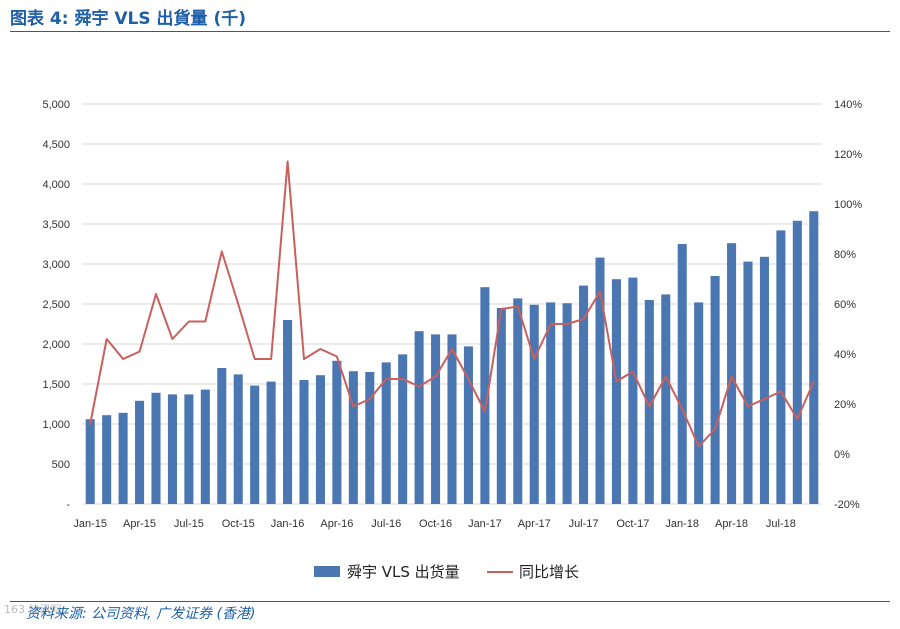  What do you see at coordinates (56, 145) in the screenshot?
I see `left-tick-label: 4,500` at bounding box center [56, 145].